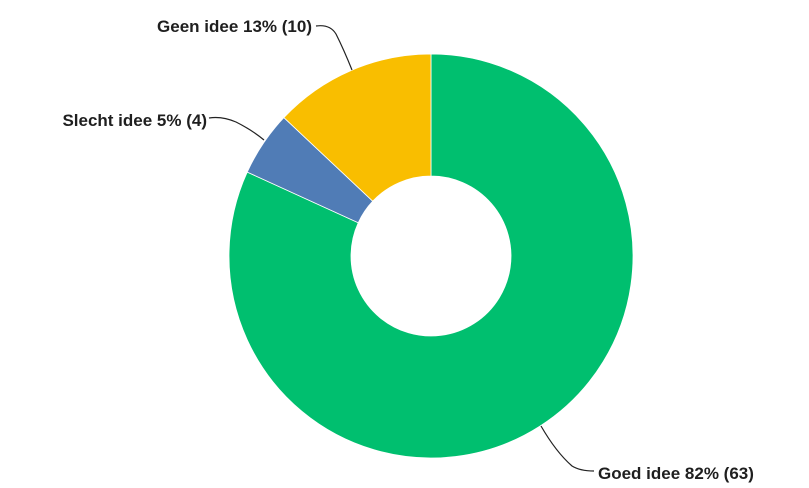 The height and width of the screenshot is (488, 809). I want to click on leader-line-slecht-idee, so click(236, 128).